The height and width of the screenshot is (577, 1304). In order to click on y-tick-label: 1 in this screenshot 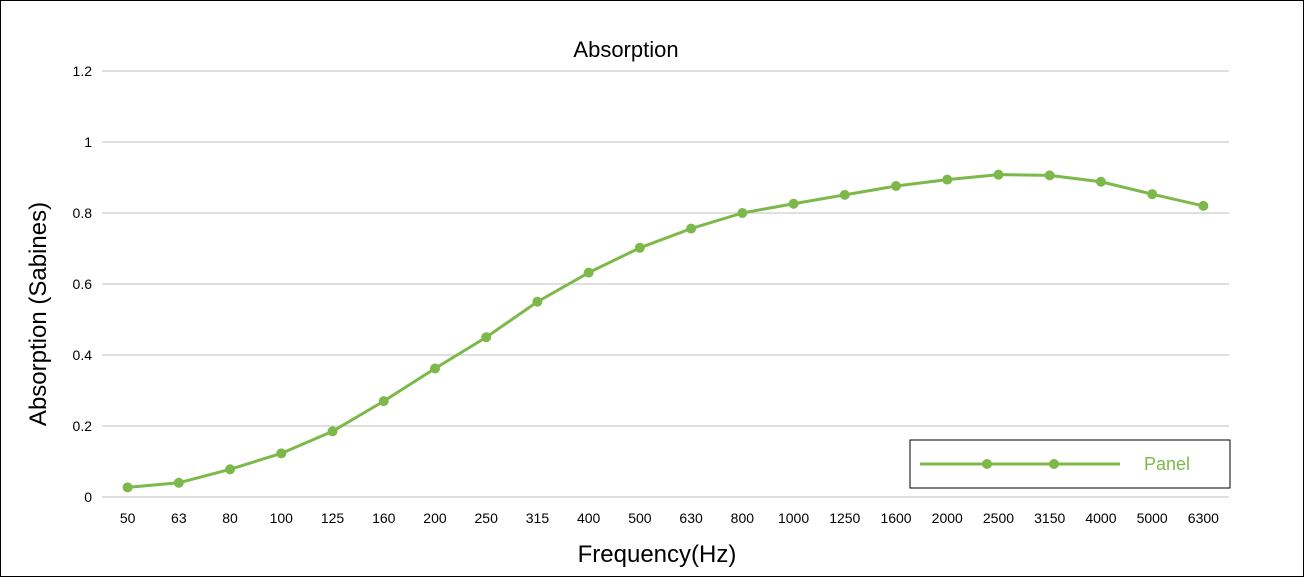, I will do `click(88, 142)`.